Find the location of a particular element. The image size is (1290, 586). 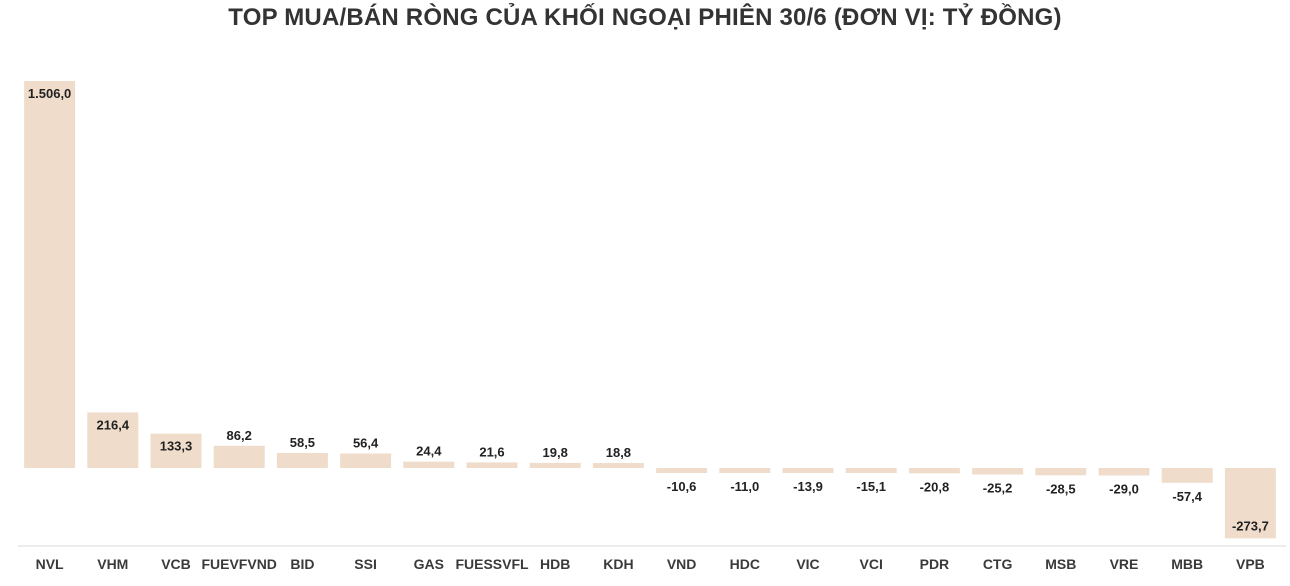

x-tick-msb: MSB is located at coordinates (1060, 564).